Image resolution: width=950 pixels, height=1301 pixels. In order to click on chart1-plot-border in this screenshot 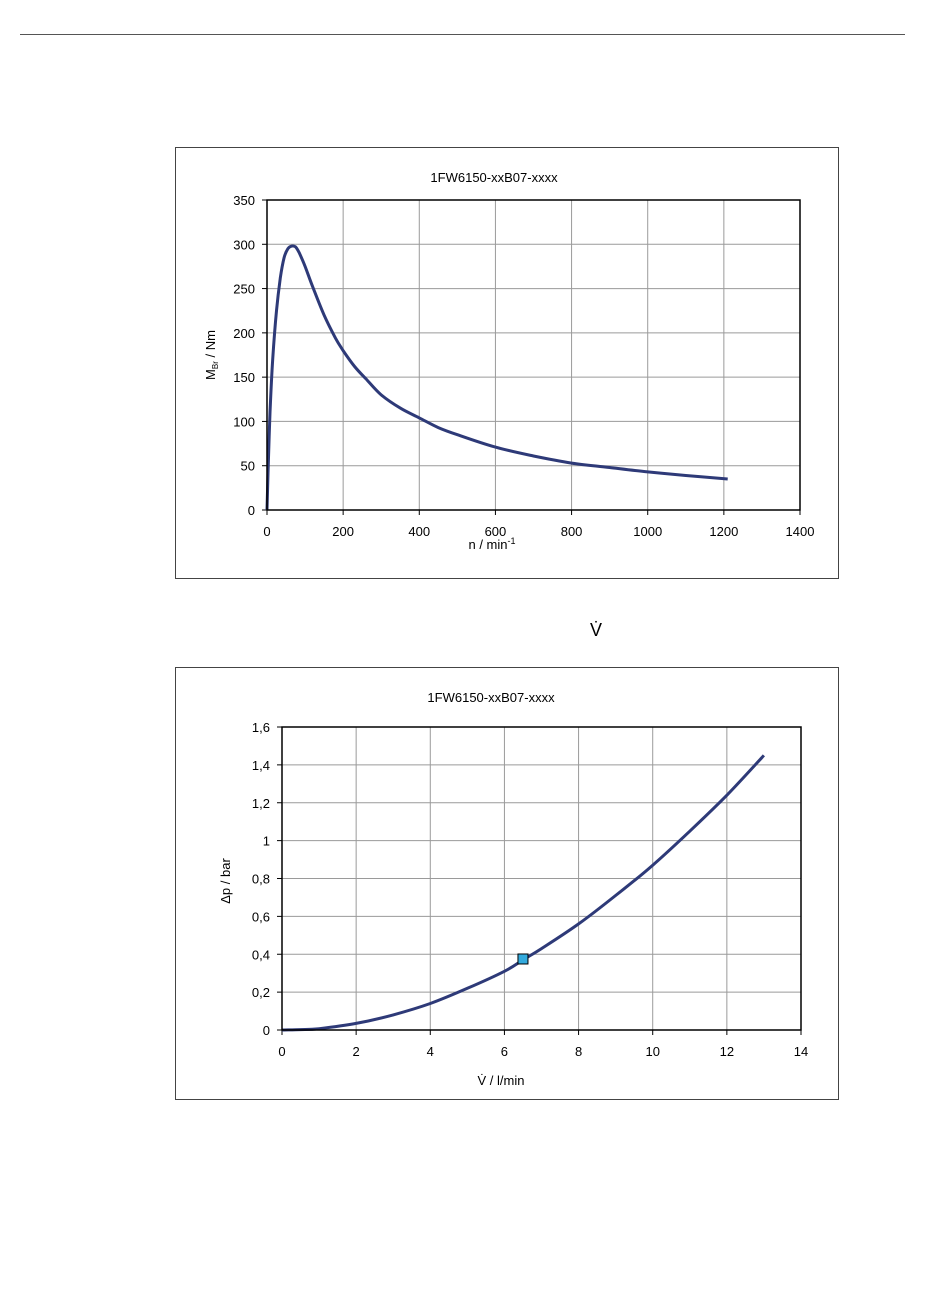, I will do `click(533, 355)`.